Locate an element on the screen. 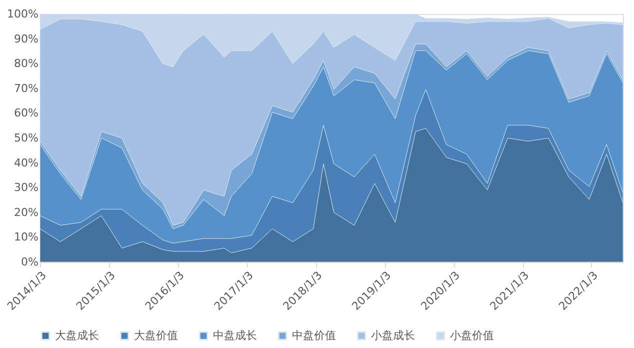  y-tick-label: 60% is located at coordinates (26, 113).